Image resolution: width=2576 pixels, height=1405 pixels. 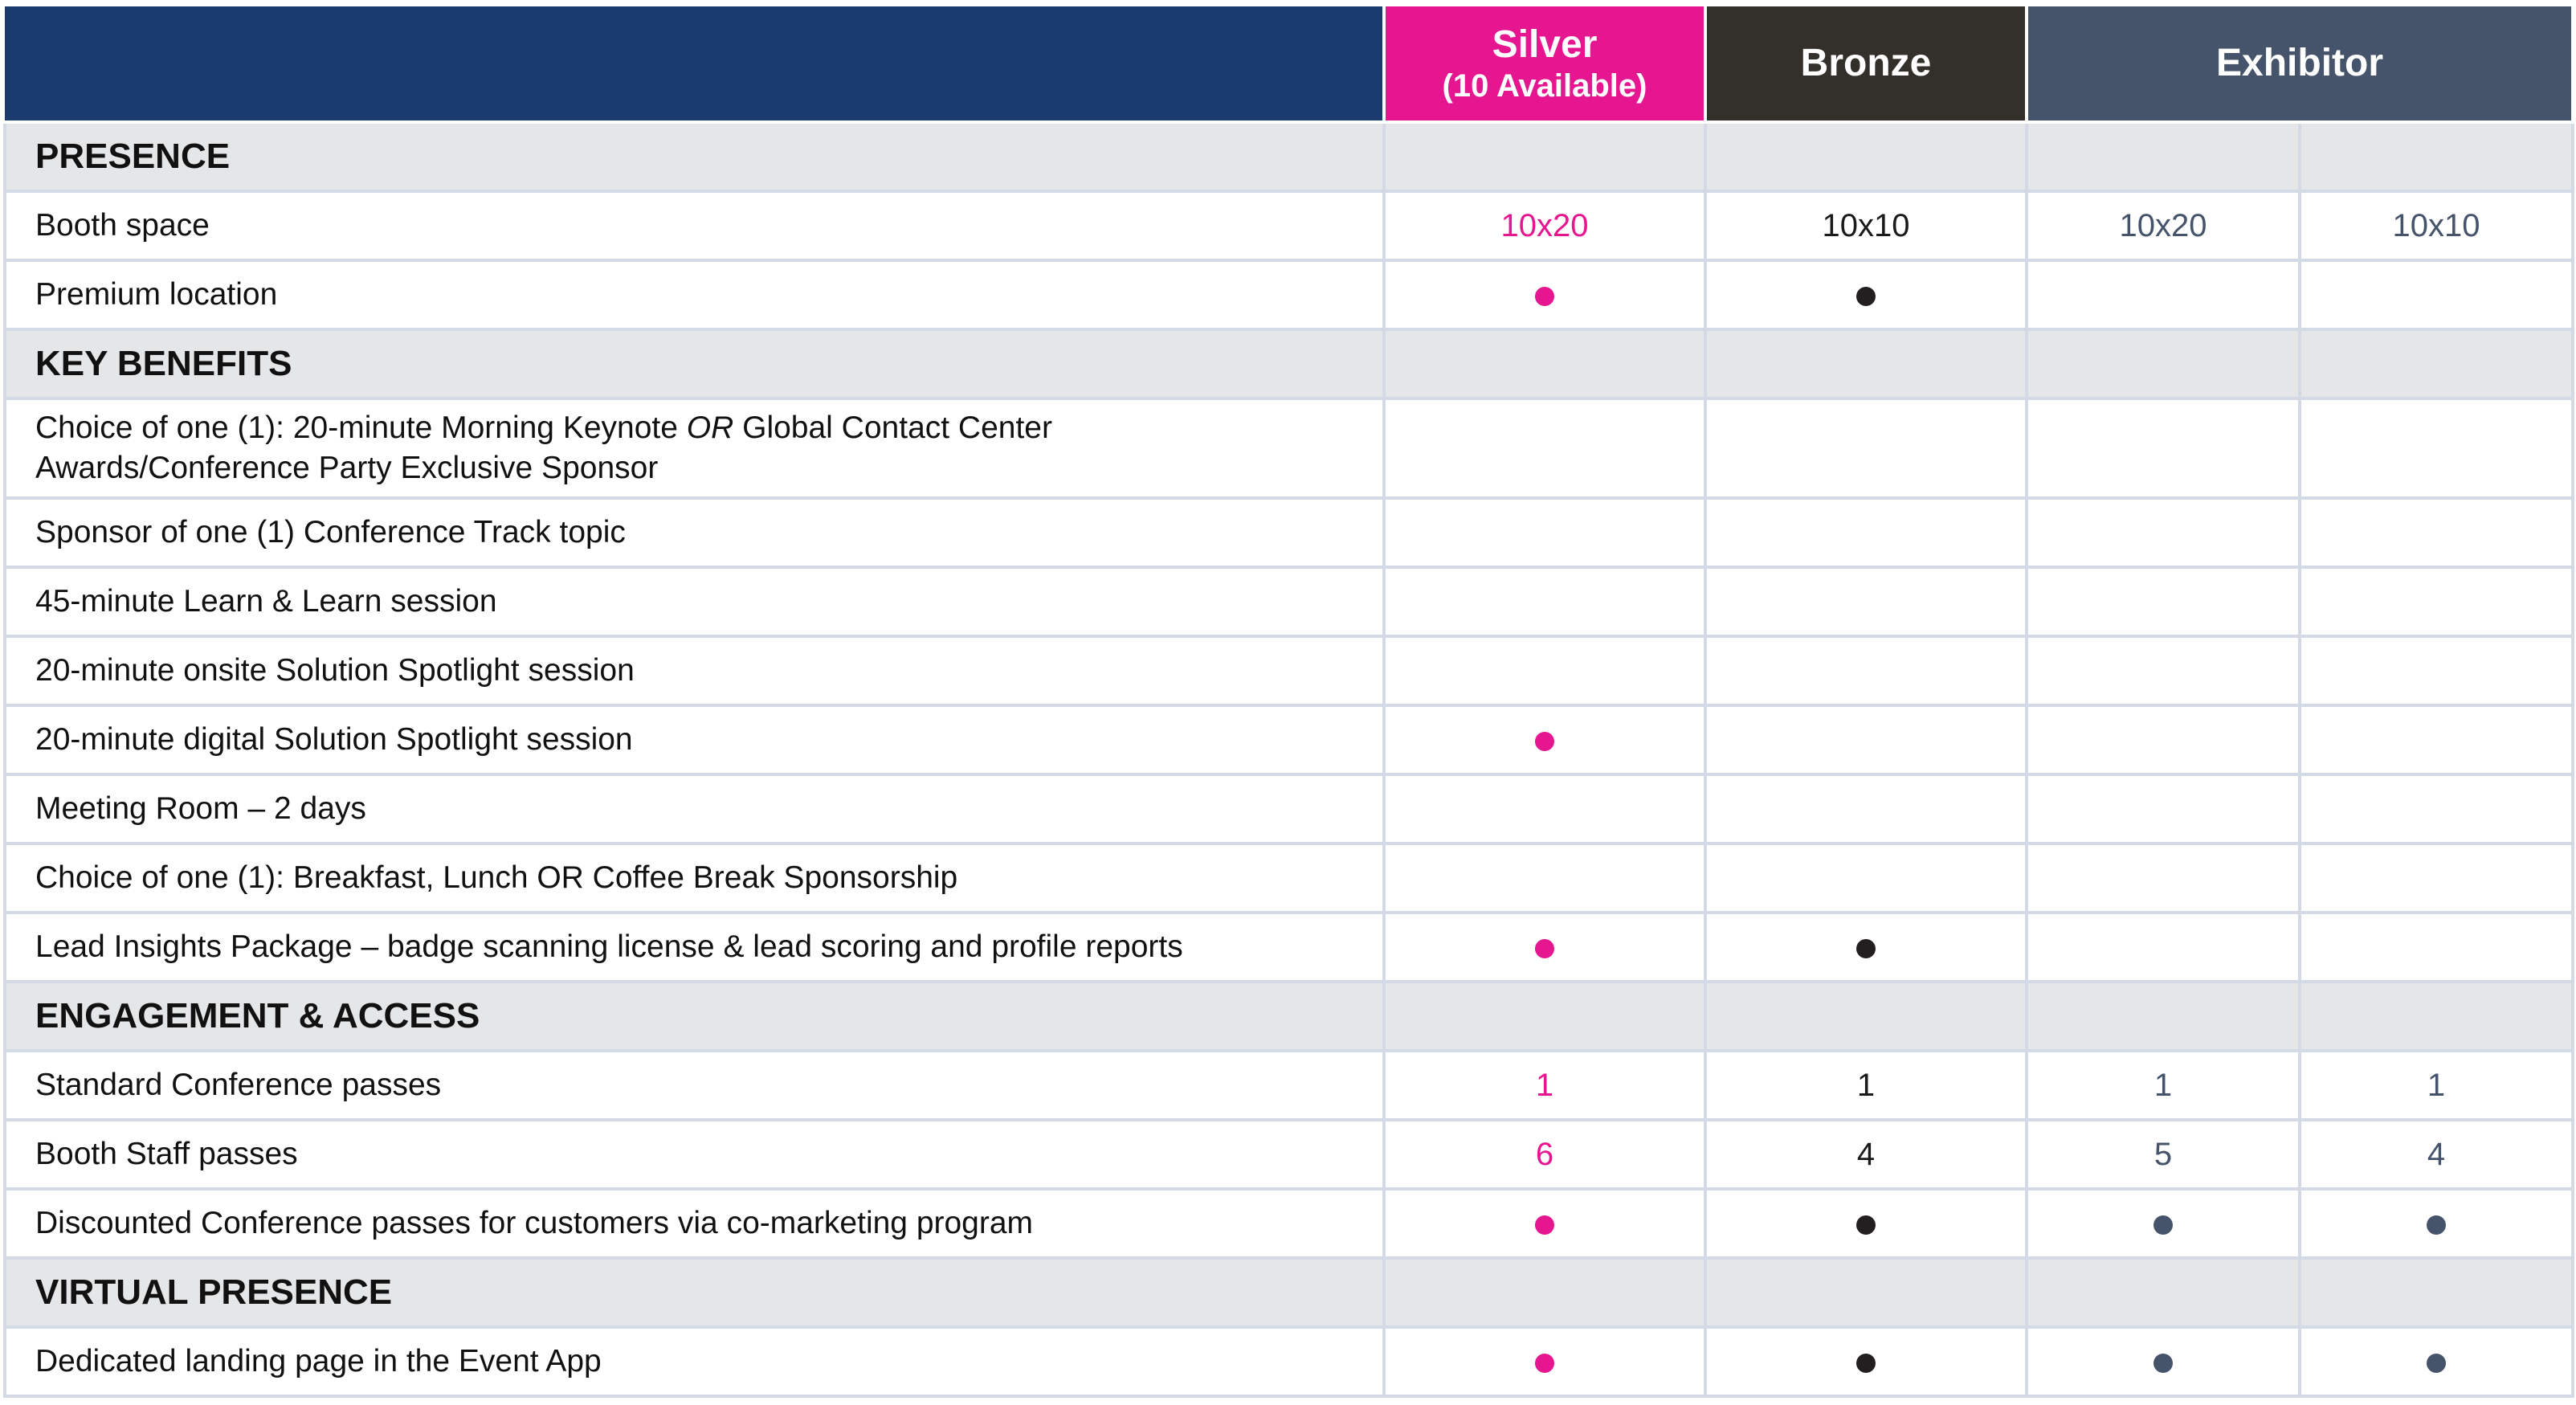 I want to click on row-label: Dedicated landing page in the Event App, so click(x=694, y=1361).